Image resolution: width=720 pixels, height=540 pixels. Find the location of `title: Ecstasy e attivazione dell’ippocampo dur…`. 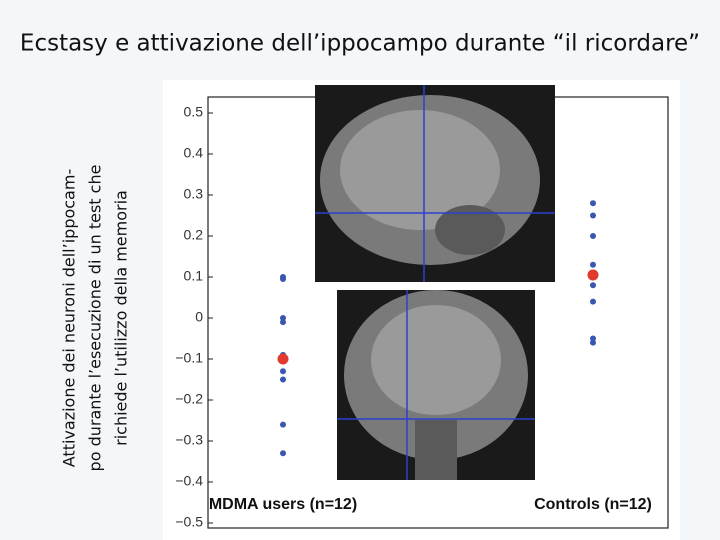

title: Ecstasy e attivazione dell’ippocampo dur… is located at coordinates (360, 44).